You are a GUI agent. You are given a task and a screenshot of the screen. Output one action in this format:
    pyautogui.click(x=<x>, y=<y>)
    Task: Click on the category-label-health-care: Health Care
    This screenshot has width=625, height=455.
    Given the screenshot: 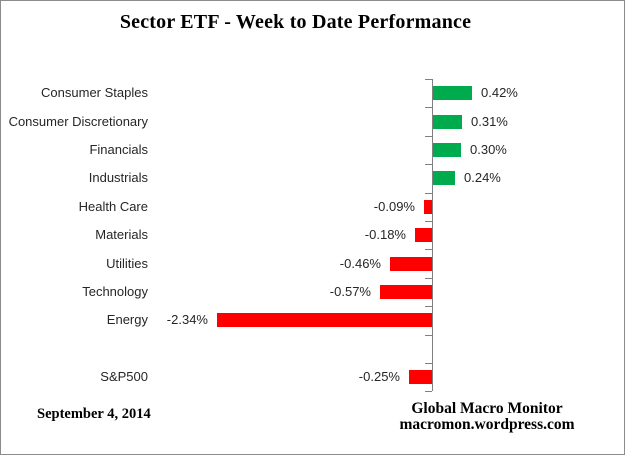 What is the action you would take?
    pyautogui.click(x=113, y=206)
    